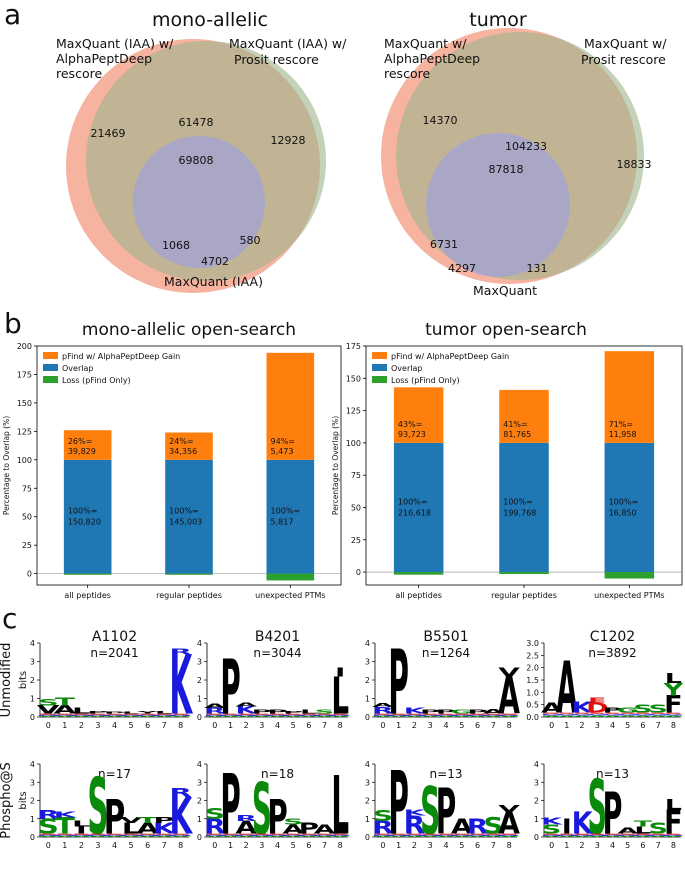  I want to click on logo-x-tick-label: 8, so click(340, 845).